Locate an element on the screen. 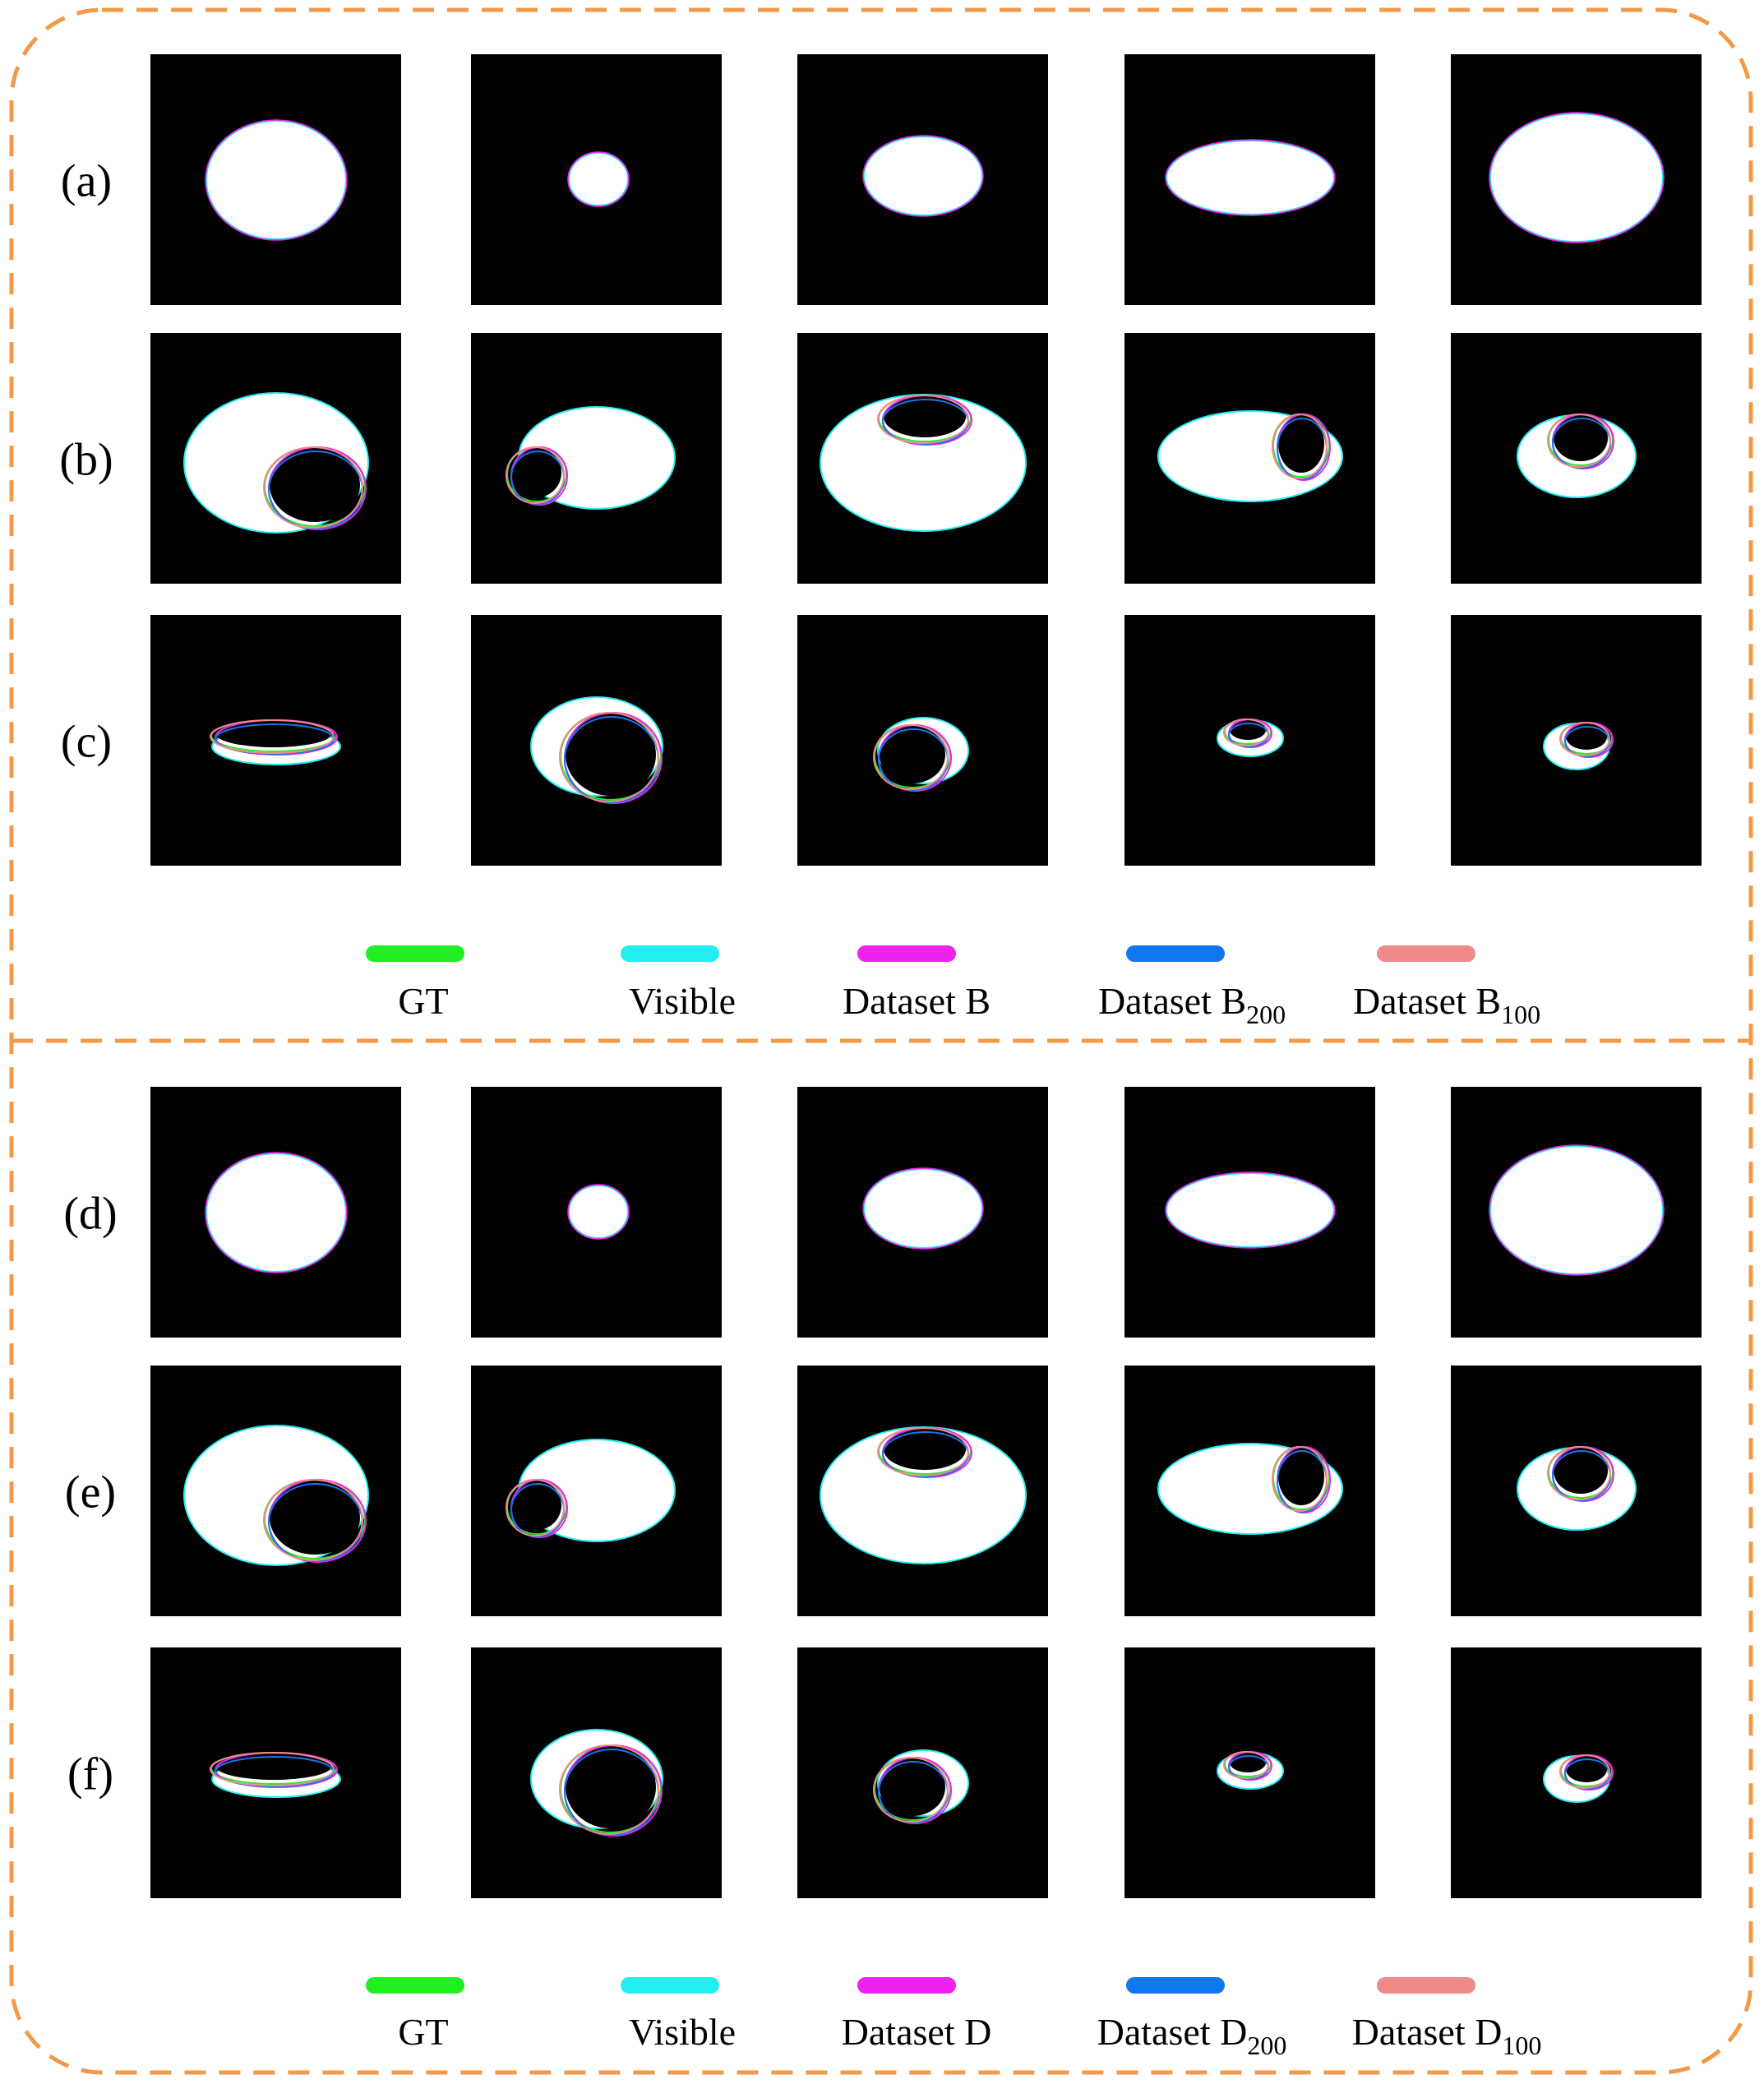 The height and width of the screenshot is (2084, 1764). legend-label: Dataset B200 is located at coordinates (1192, 1004).